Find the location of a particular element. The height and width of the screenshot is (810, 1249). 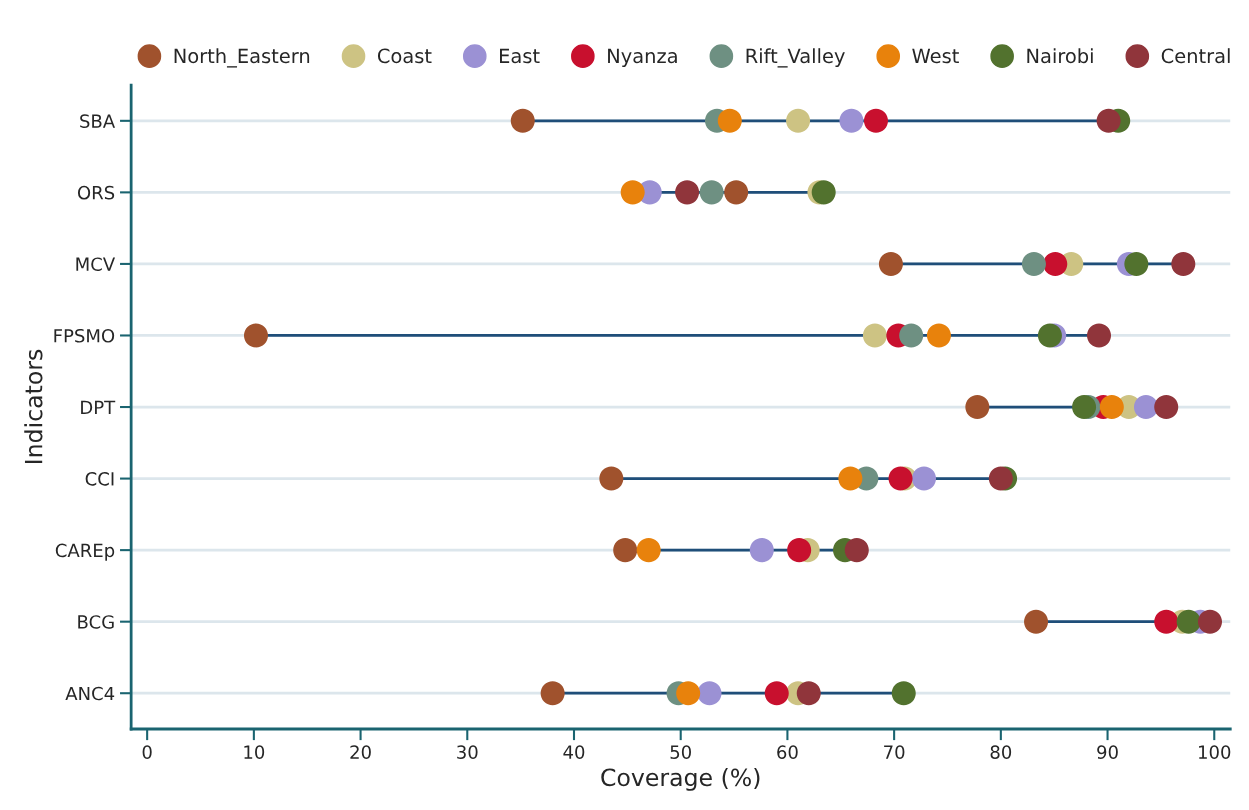

x-tick-label: 10 is located at coordinates (254, 752).